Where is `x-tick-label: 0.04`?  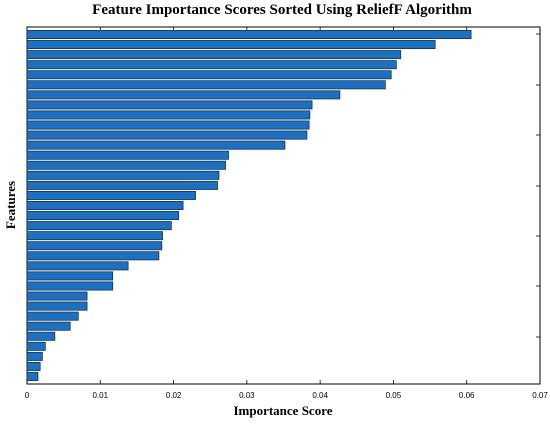 x-tick-label: 0.04 is located at coordinates (320, 395).